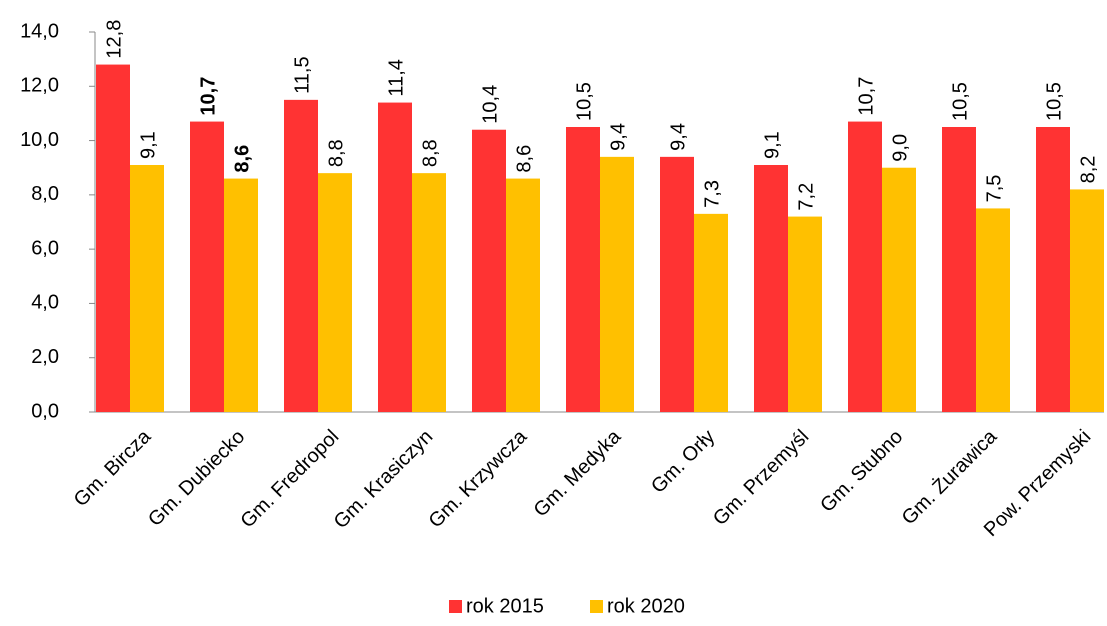 The width and height of the screenshot is (1107, 626). What do you see at coordinates (490, 104) in the screenshot?
I see `data-label: 10,4` at bounding box center [490, 104].